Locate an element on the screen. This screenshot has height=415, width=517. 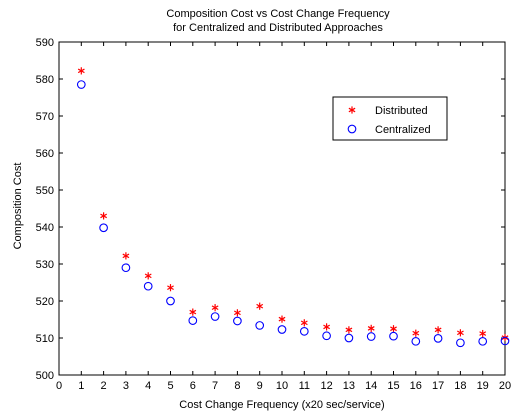
legend-marker-centralized is located at coordinates (352, 129).